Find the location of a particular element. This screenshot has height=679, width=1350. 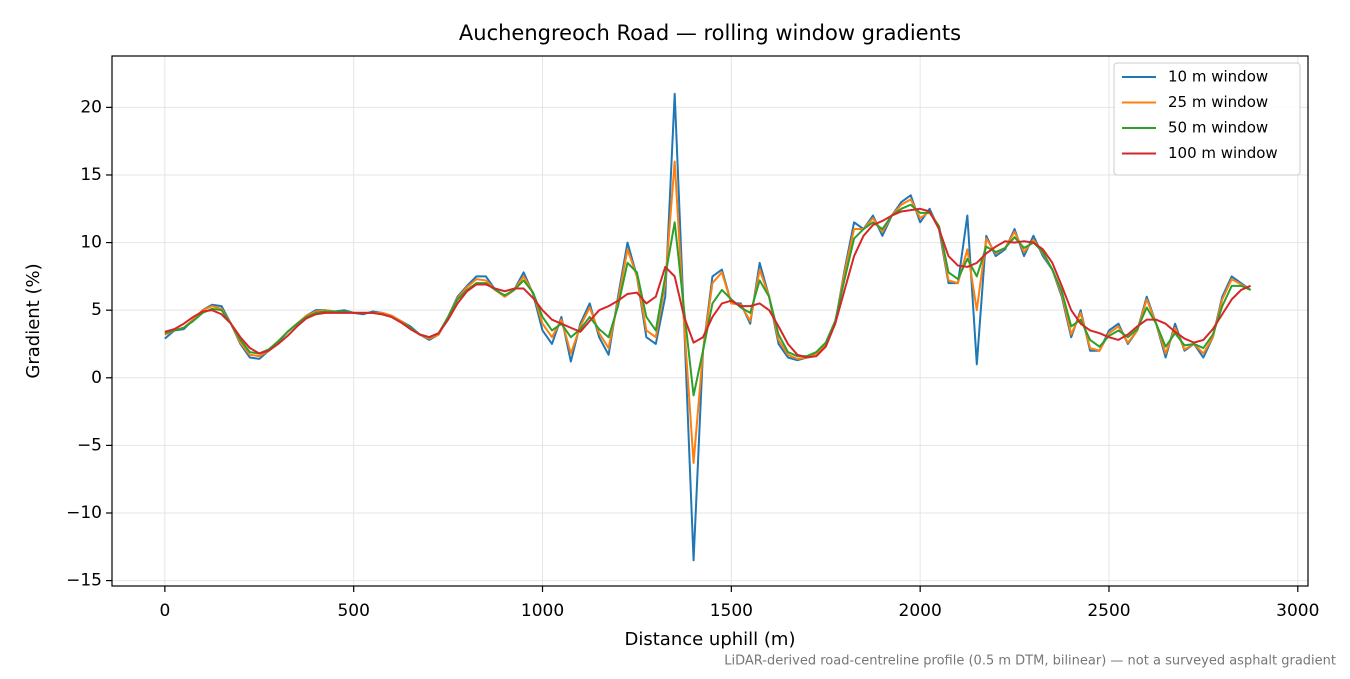

legend-box is located at coordinates (1207, 119).